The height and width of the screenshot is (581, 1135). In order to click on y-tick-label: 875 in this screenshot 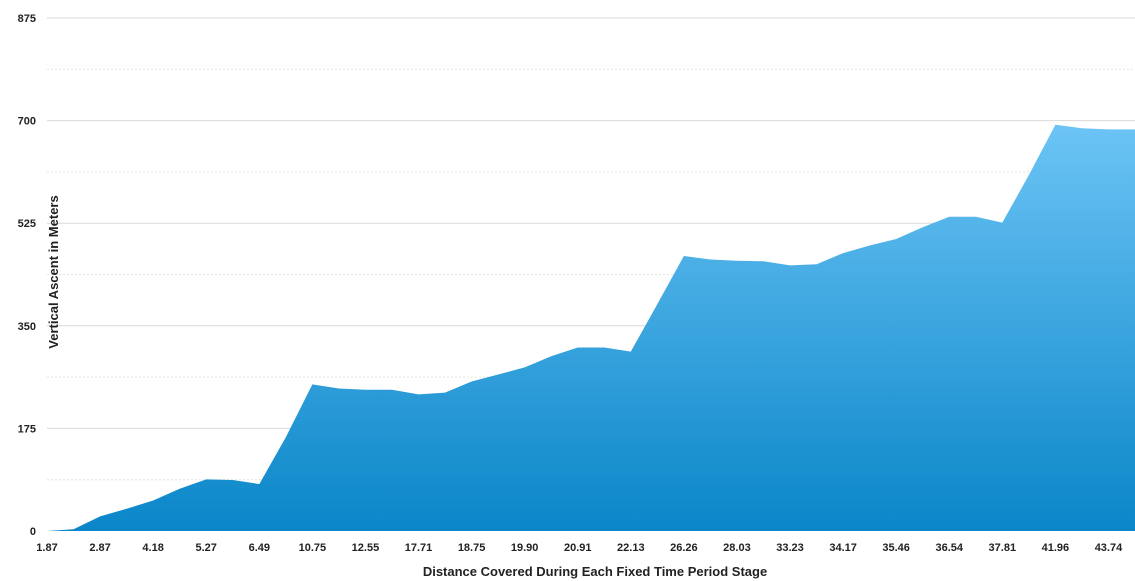, I will do `click(27, 19)`.